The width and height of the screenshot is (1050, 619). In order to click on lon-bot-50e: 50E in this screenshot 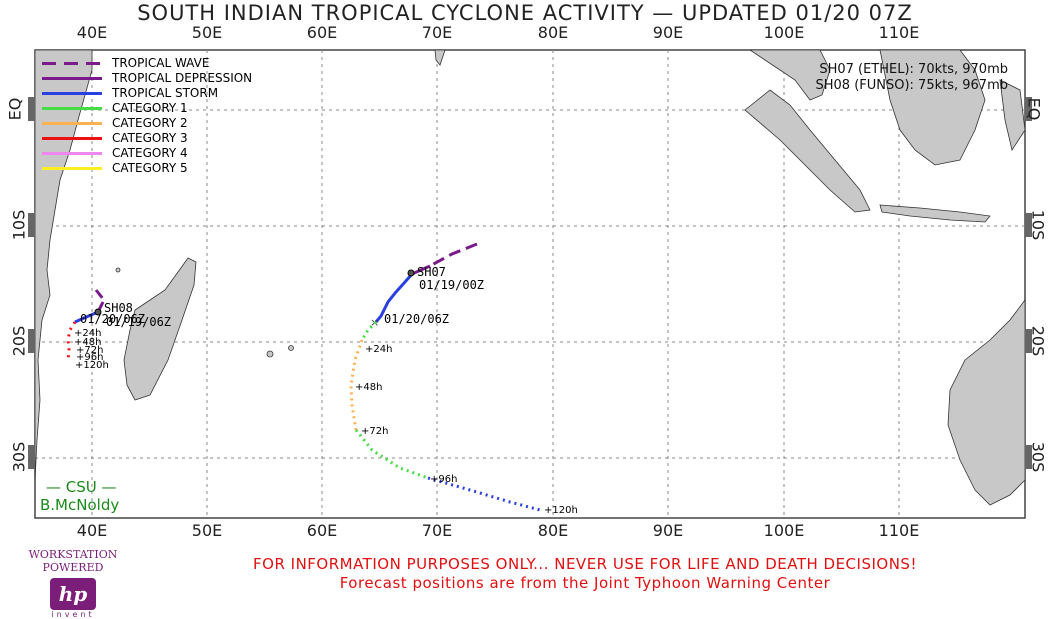, I will do `click(207, 530)`.